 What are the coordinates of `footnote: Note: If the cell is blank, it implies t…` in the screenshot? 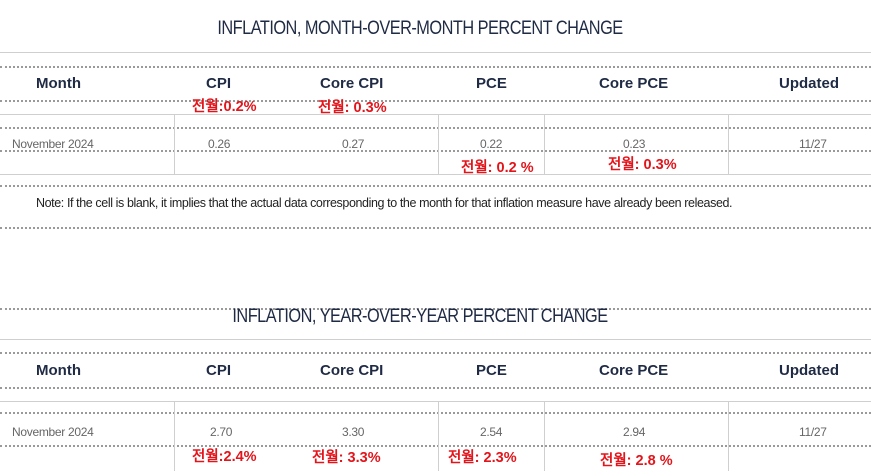 It's located at (384, 203).